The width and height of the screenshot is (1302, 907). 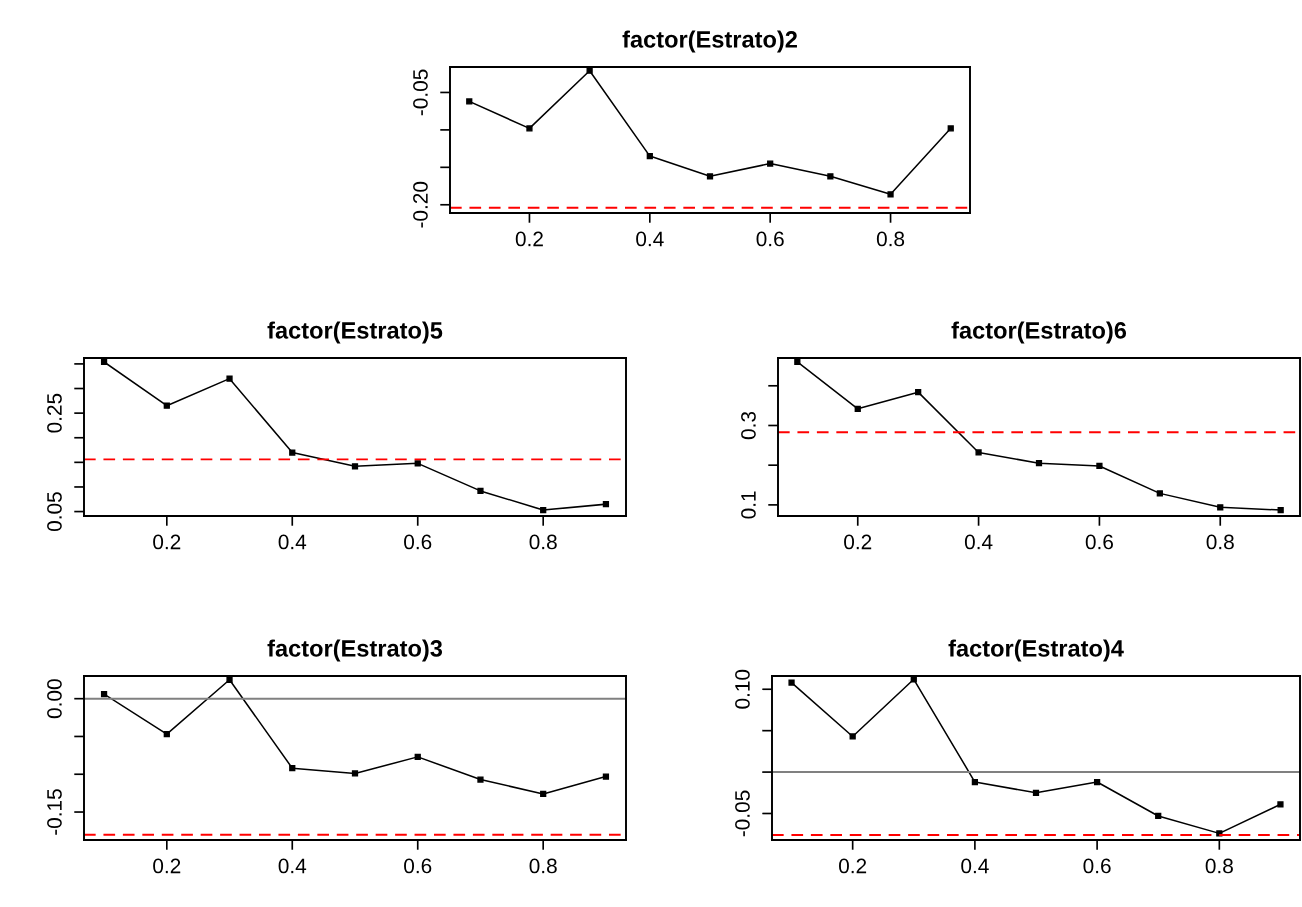 What do you see at coordinates (54, 512) in the screenshot?
I see `y-tick-label: 0.05` at bounding box center [54, 512].